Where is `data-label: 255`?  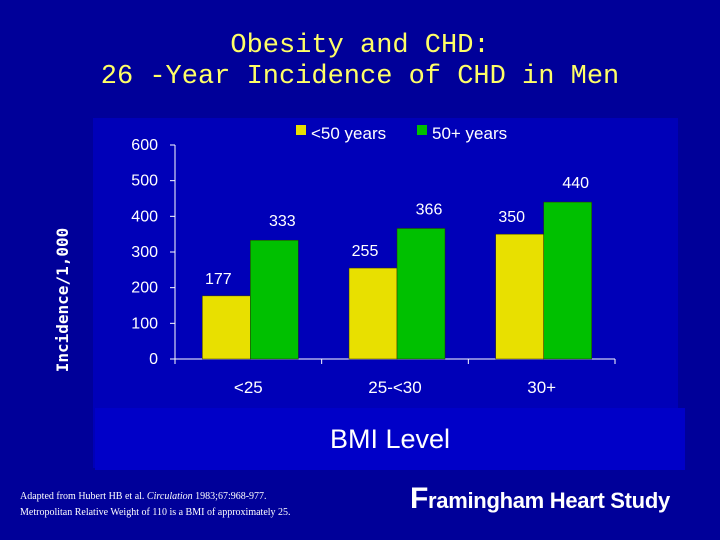 data-label: 255 is located at coordinates (365, 251).